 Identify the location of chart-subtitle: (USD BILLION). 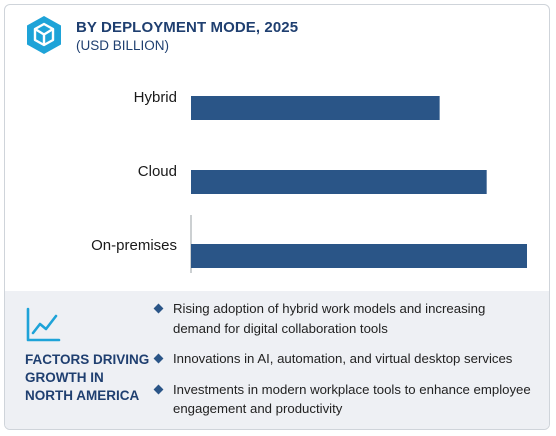
(123, 45).